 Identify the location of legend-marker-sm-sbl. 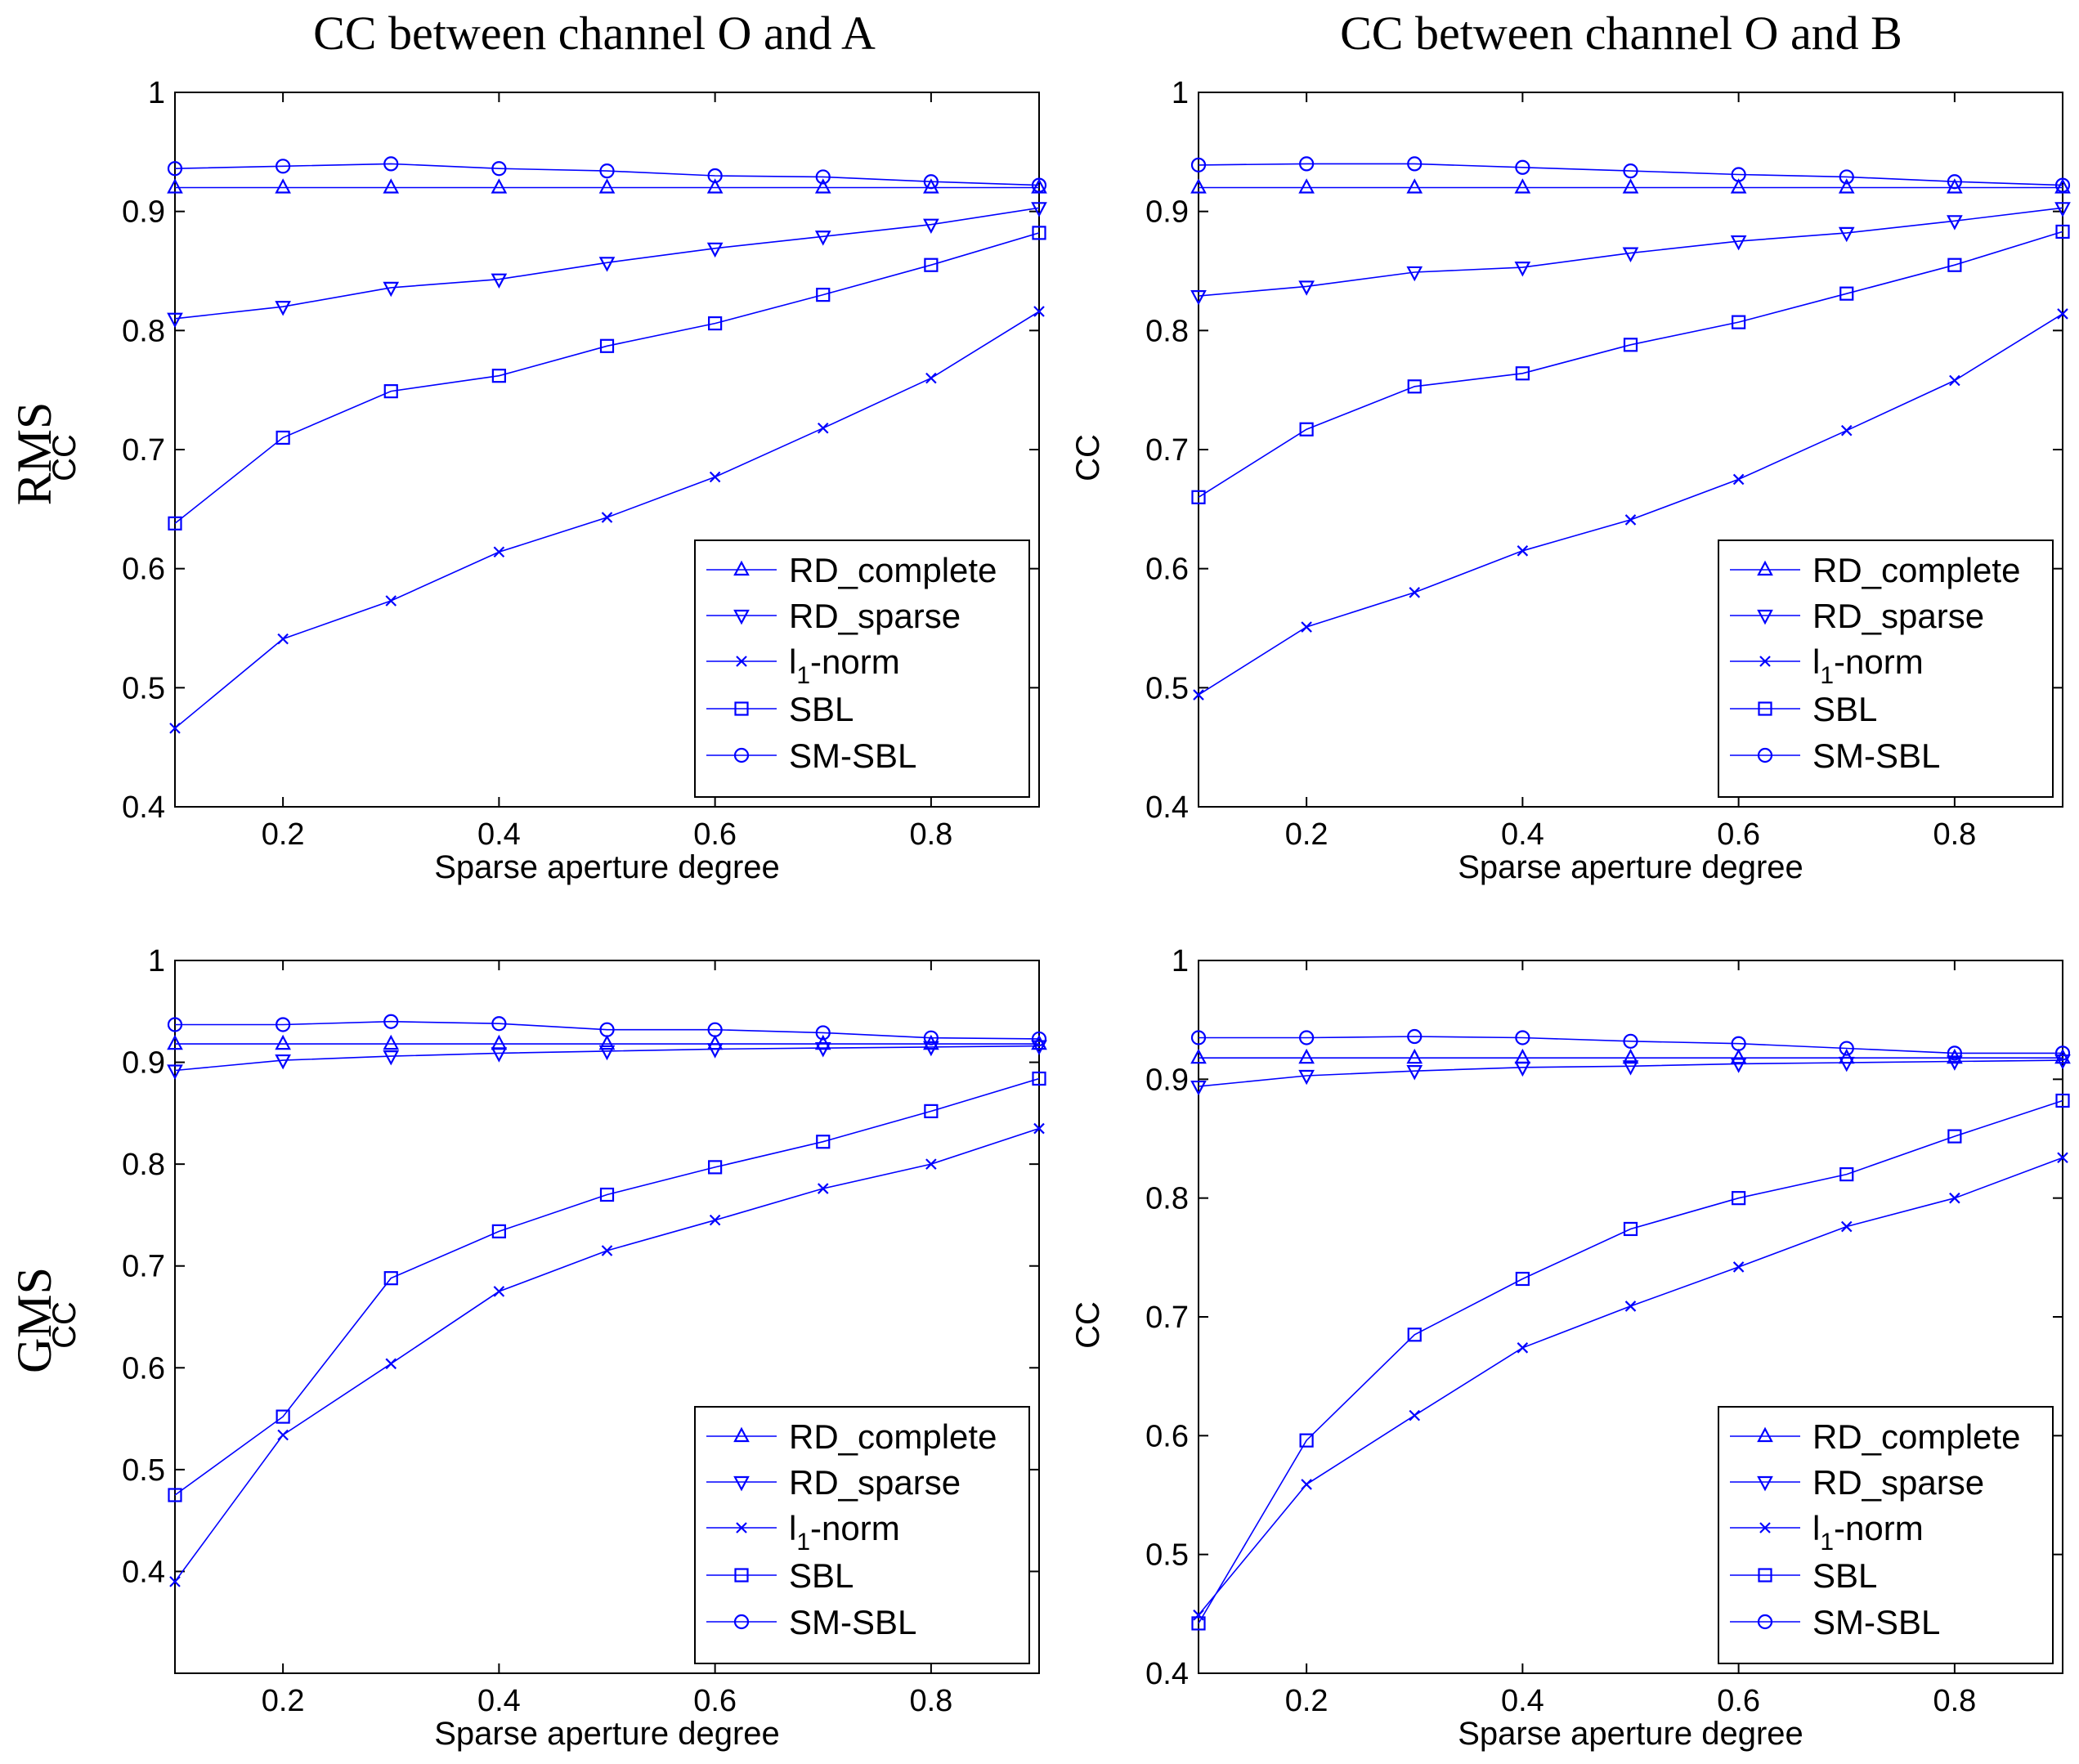
(741, 755).